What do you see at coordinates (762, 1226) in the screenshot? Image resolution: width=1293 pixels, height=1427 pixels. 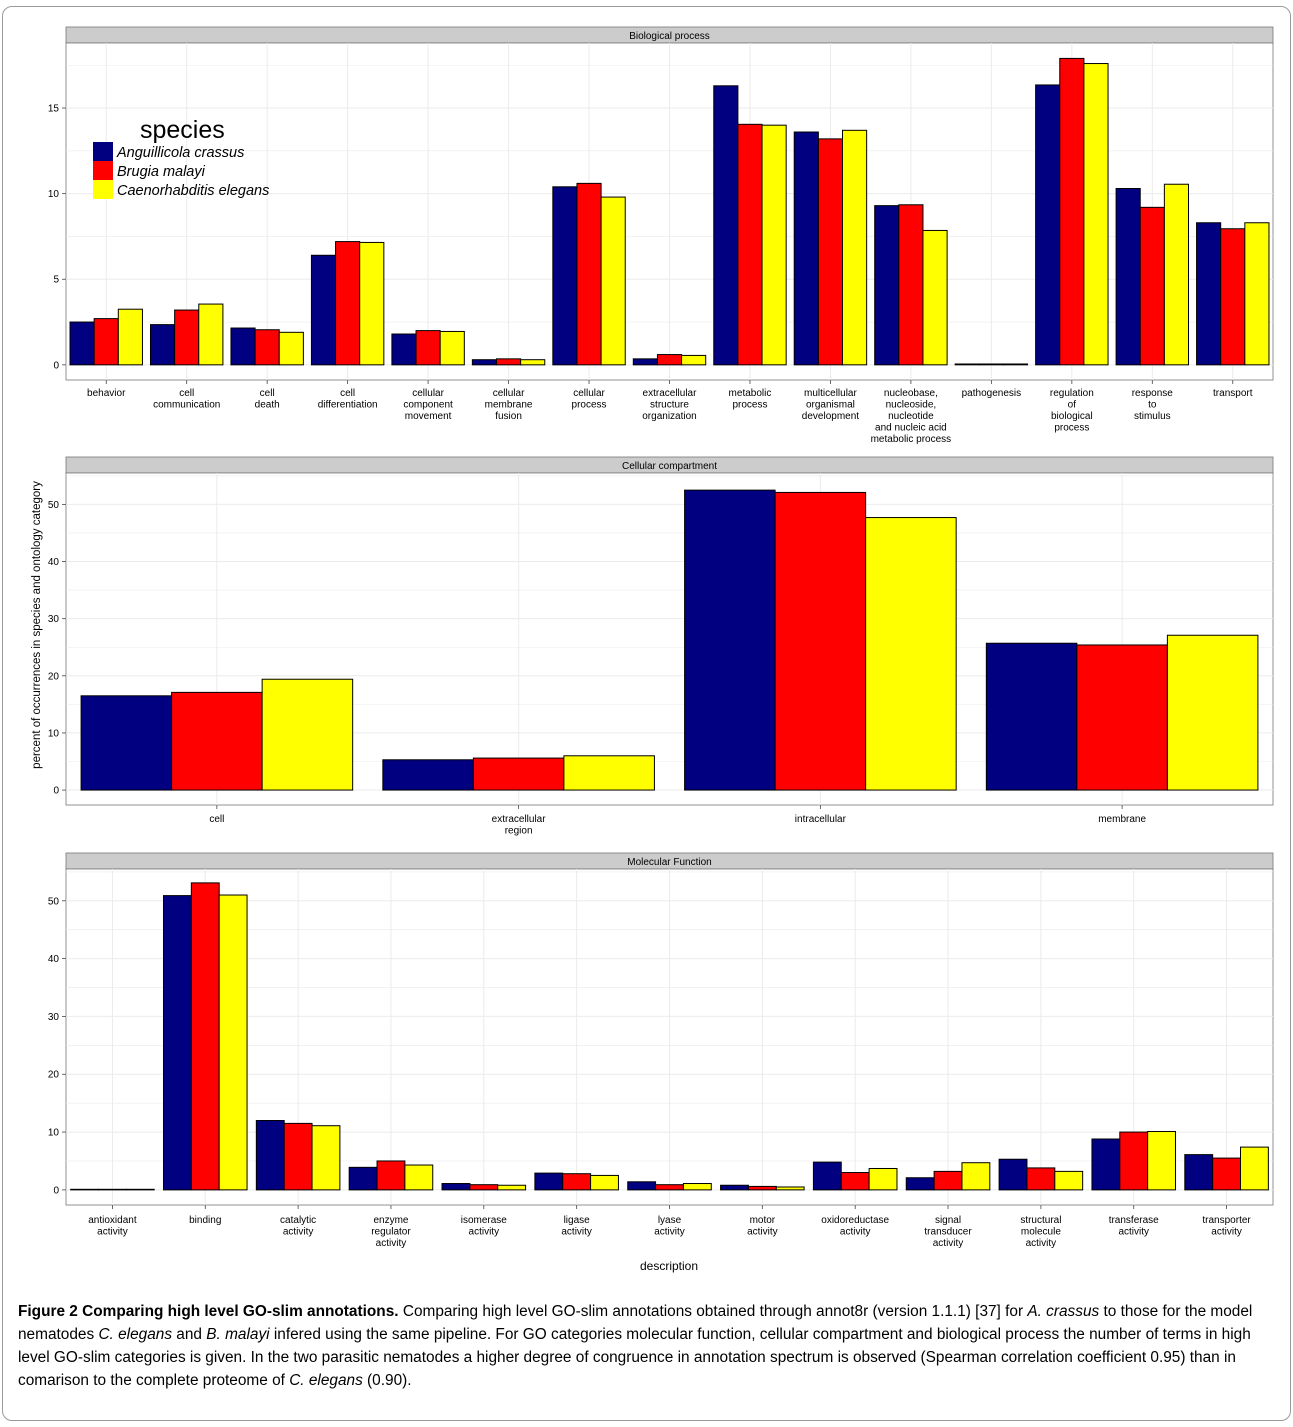 I see `x-tick-label: motor activity` at bounding box center [762, 1226].